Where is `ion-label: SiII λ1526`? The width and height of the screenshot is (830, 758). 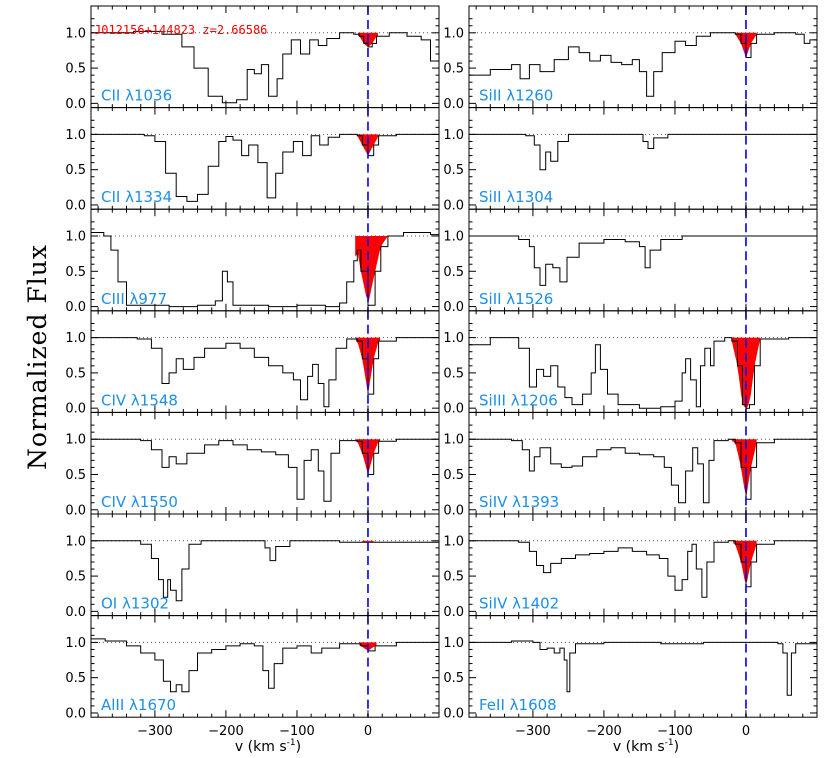
ion-label: SiII λ1526 is located at coordinates (516, 299).